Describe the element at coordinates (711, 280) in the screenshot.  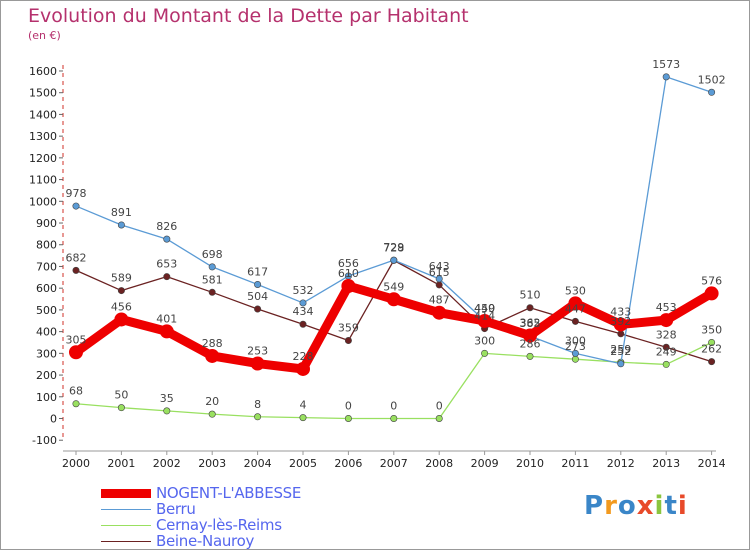
I see `data-label: 576` at that location.